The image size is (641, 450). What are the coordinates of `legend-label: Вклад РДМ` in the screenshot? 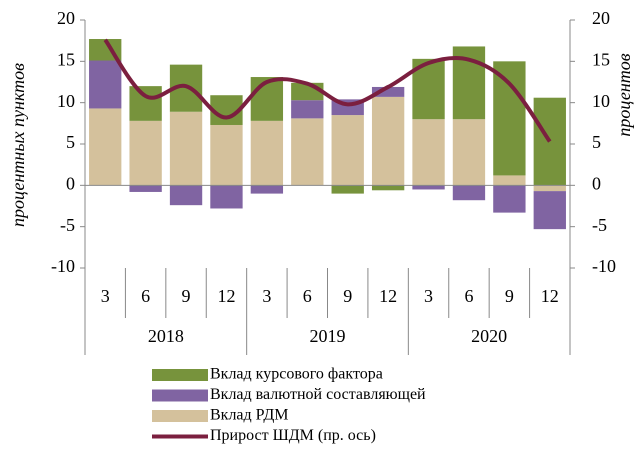 It's located at (249, 415).